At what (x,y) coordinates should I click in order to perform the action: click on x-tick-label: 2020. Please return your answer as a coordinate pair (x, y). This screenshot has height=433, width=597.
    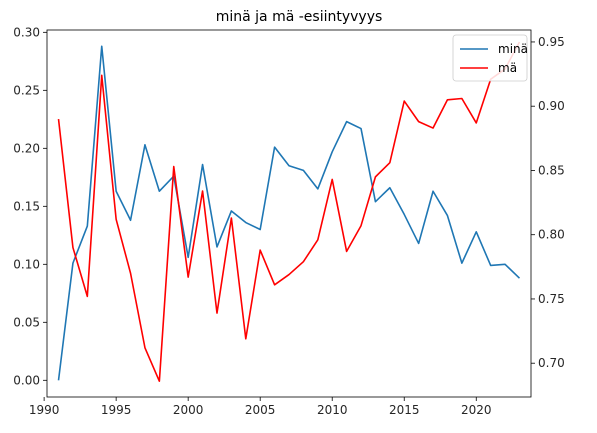
    Looking at the image, I should click on (476, 410).